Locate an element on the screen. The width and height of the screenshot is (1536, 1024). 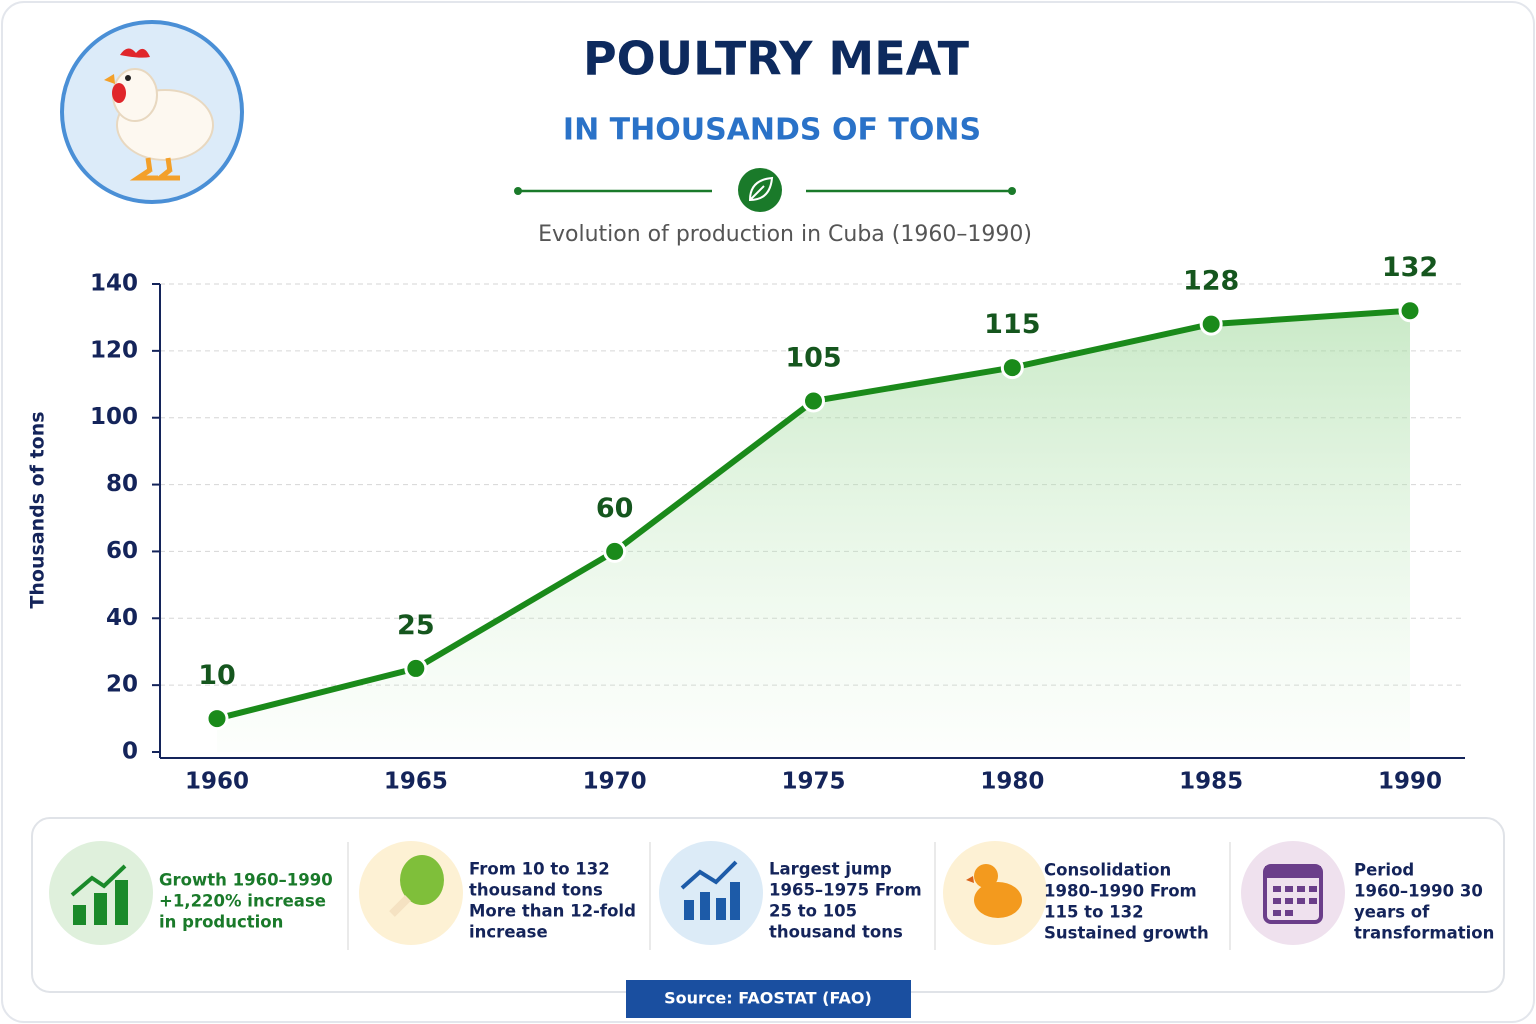
x-tick-label: 1970 is located at coordinates (615, 782).